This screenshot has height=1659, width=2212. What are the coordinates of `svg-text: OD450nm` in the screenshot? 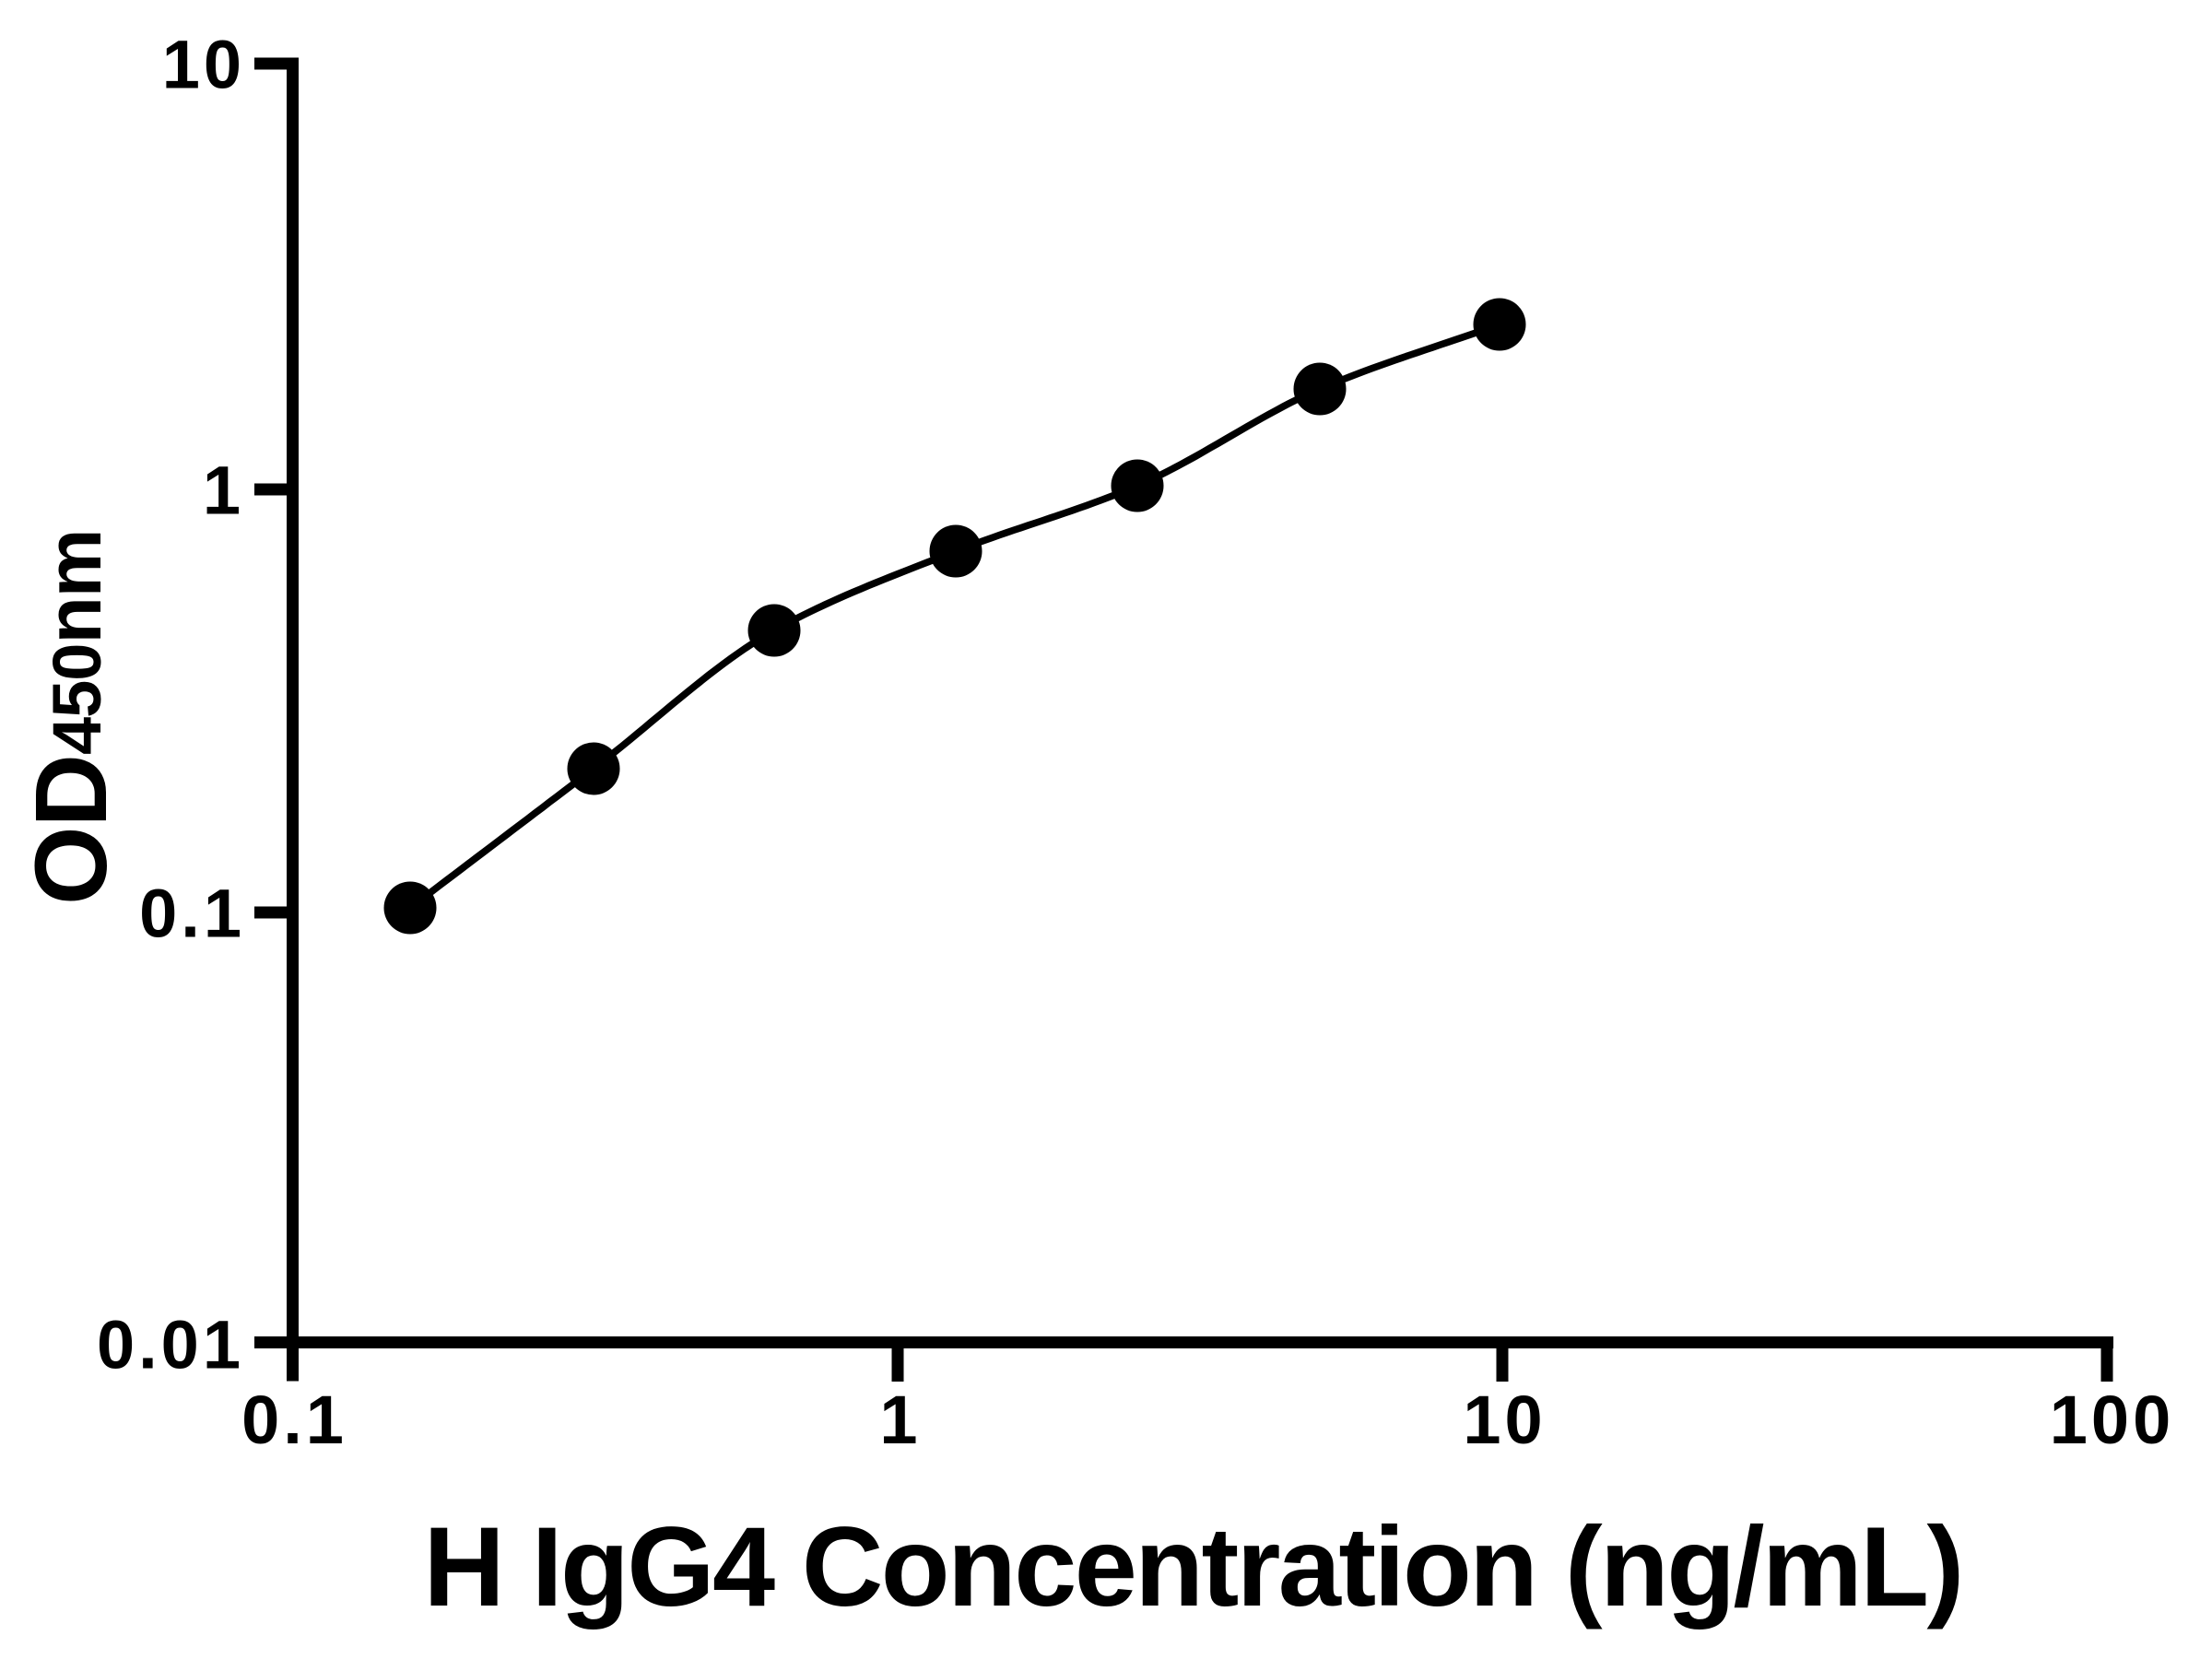 It's located at (71, 717).